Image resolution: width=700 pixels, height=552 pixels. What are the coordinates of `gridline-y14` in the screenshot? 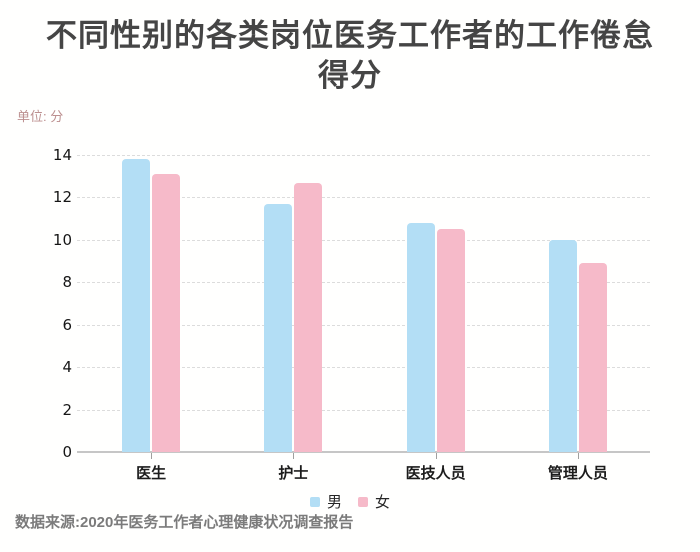 It's located at (363, 155).